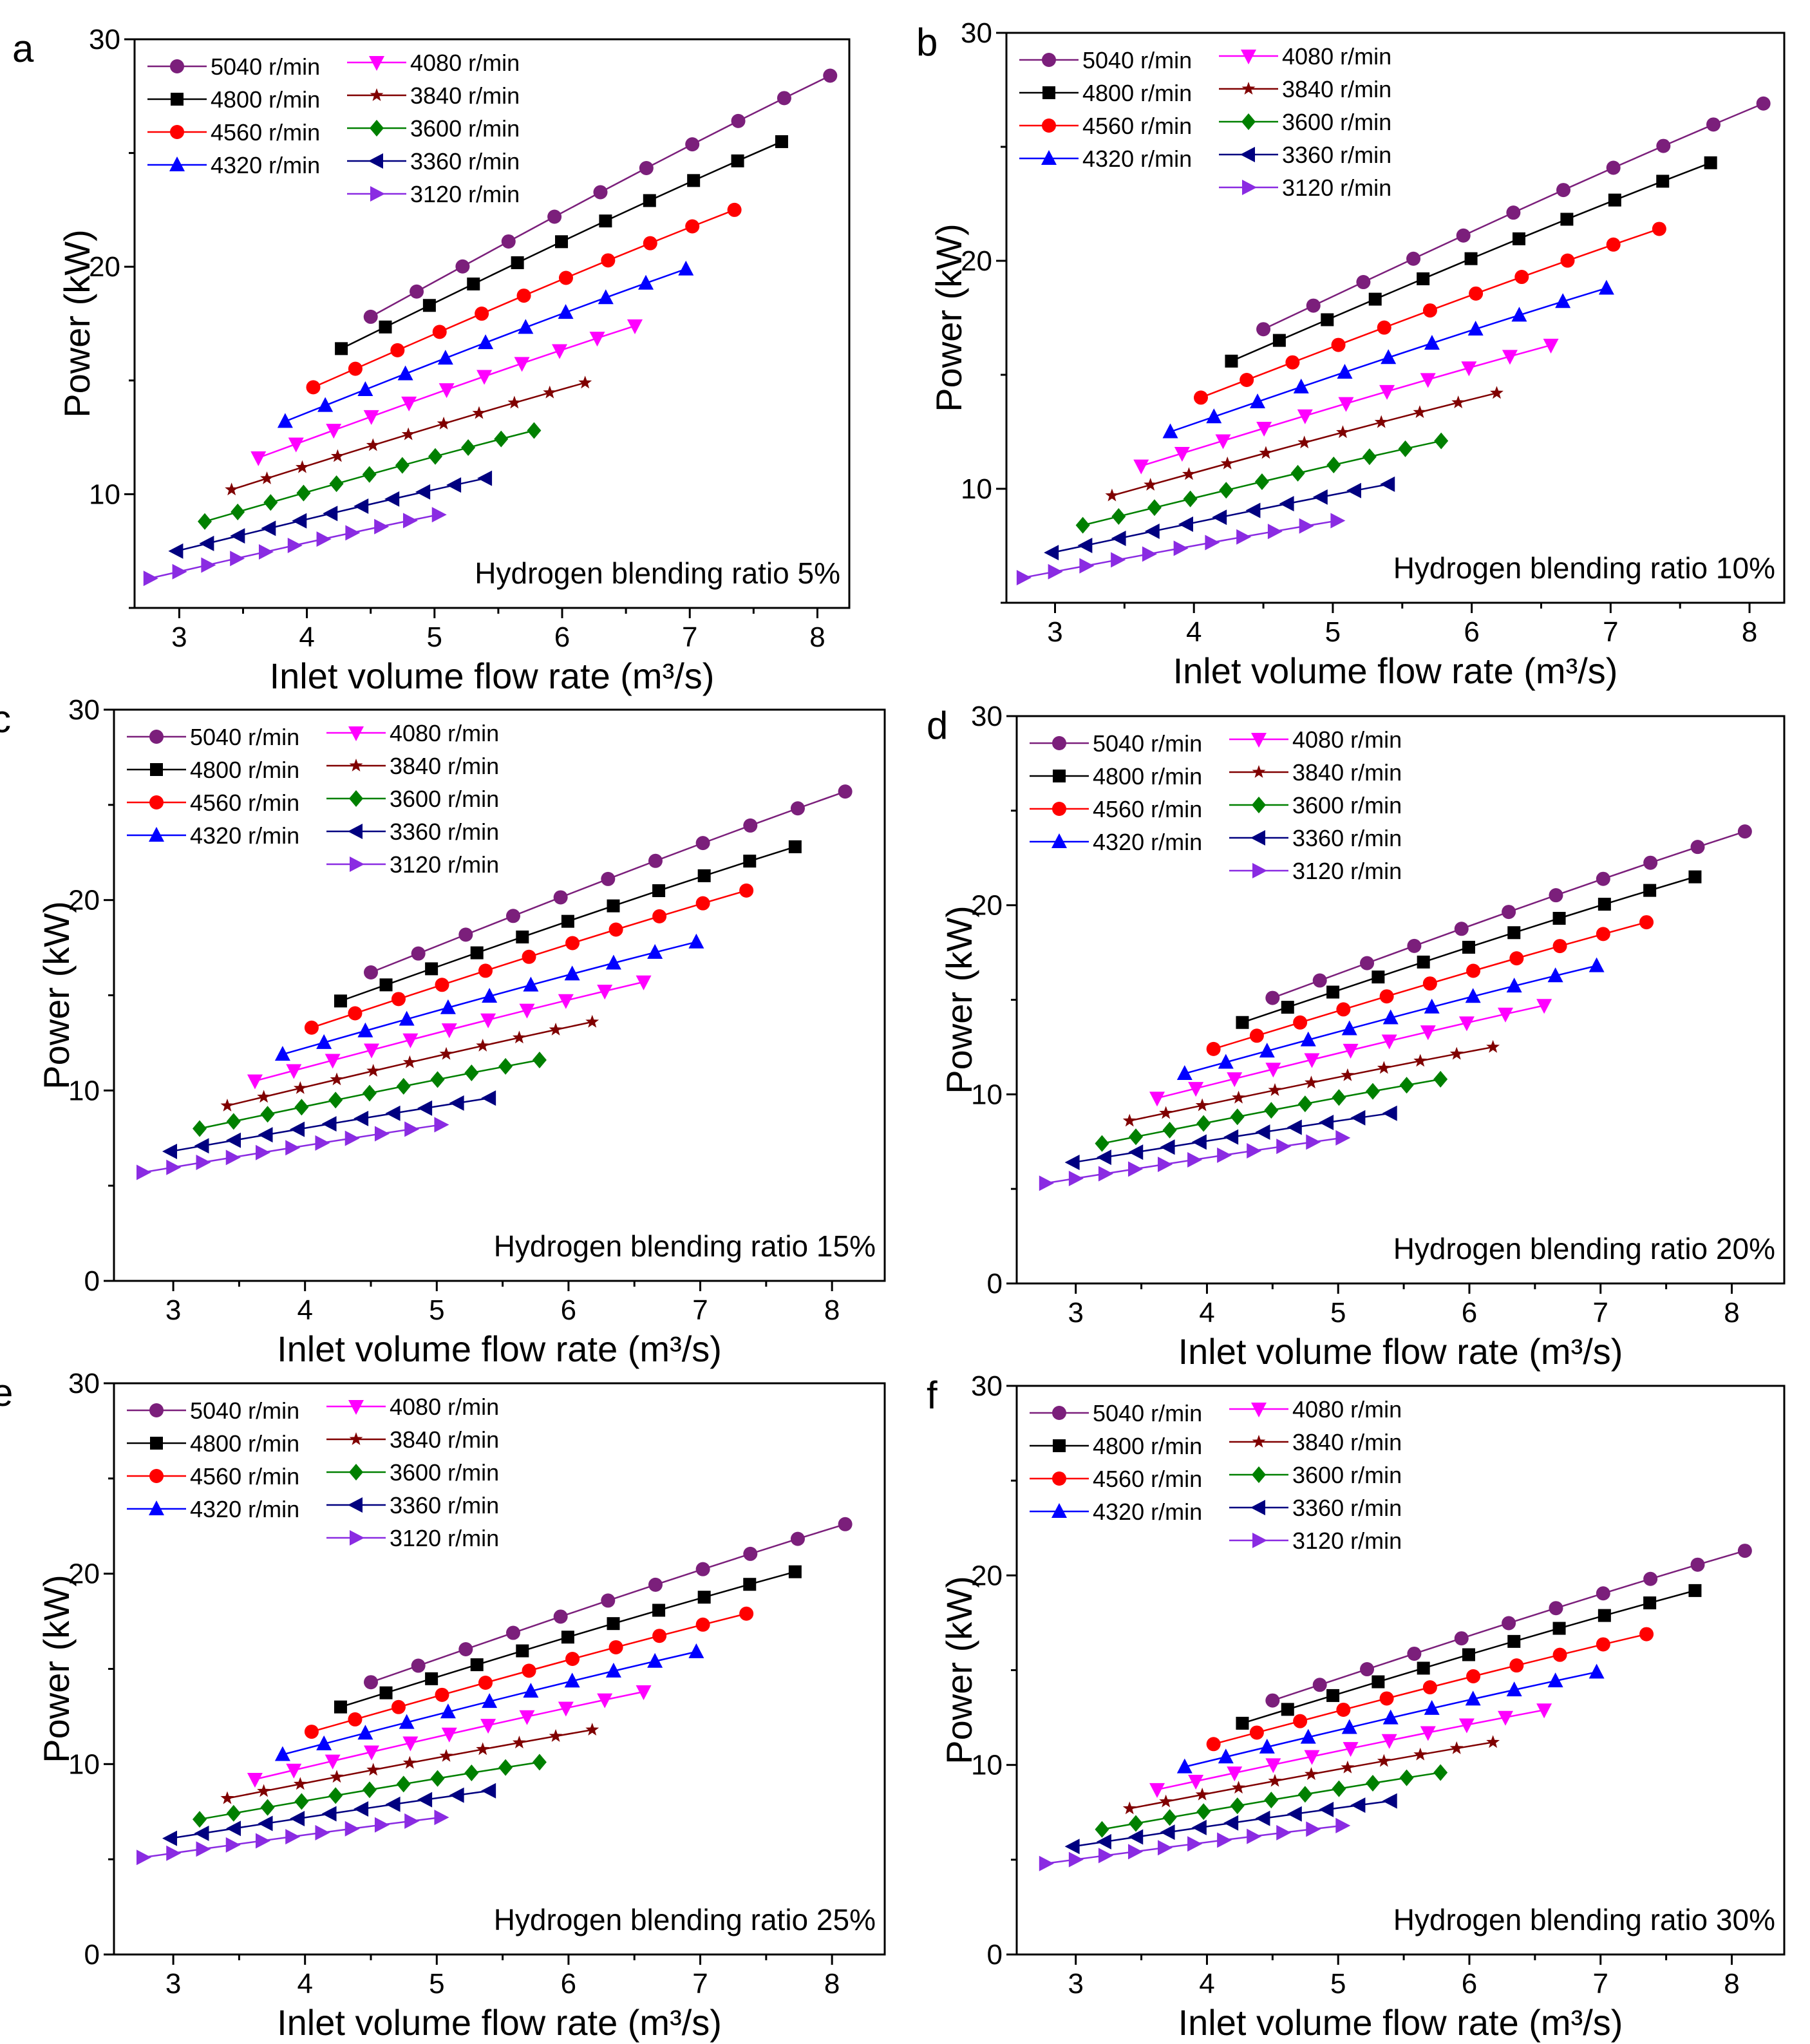 Image resolution: width=1810 pixels, height=2044 pixels. Describe the element at coordinates (1347, 739) in the screenshot. I see `legend-label: 4080 r/min` at that location.